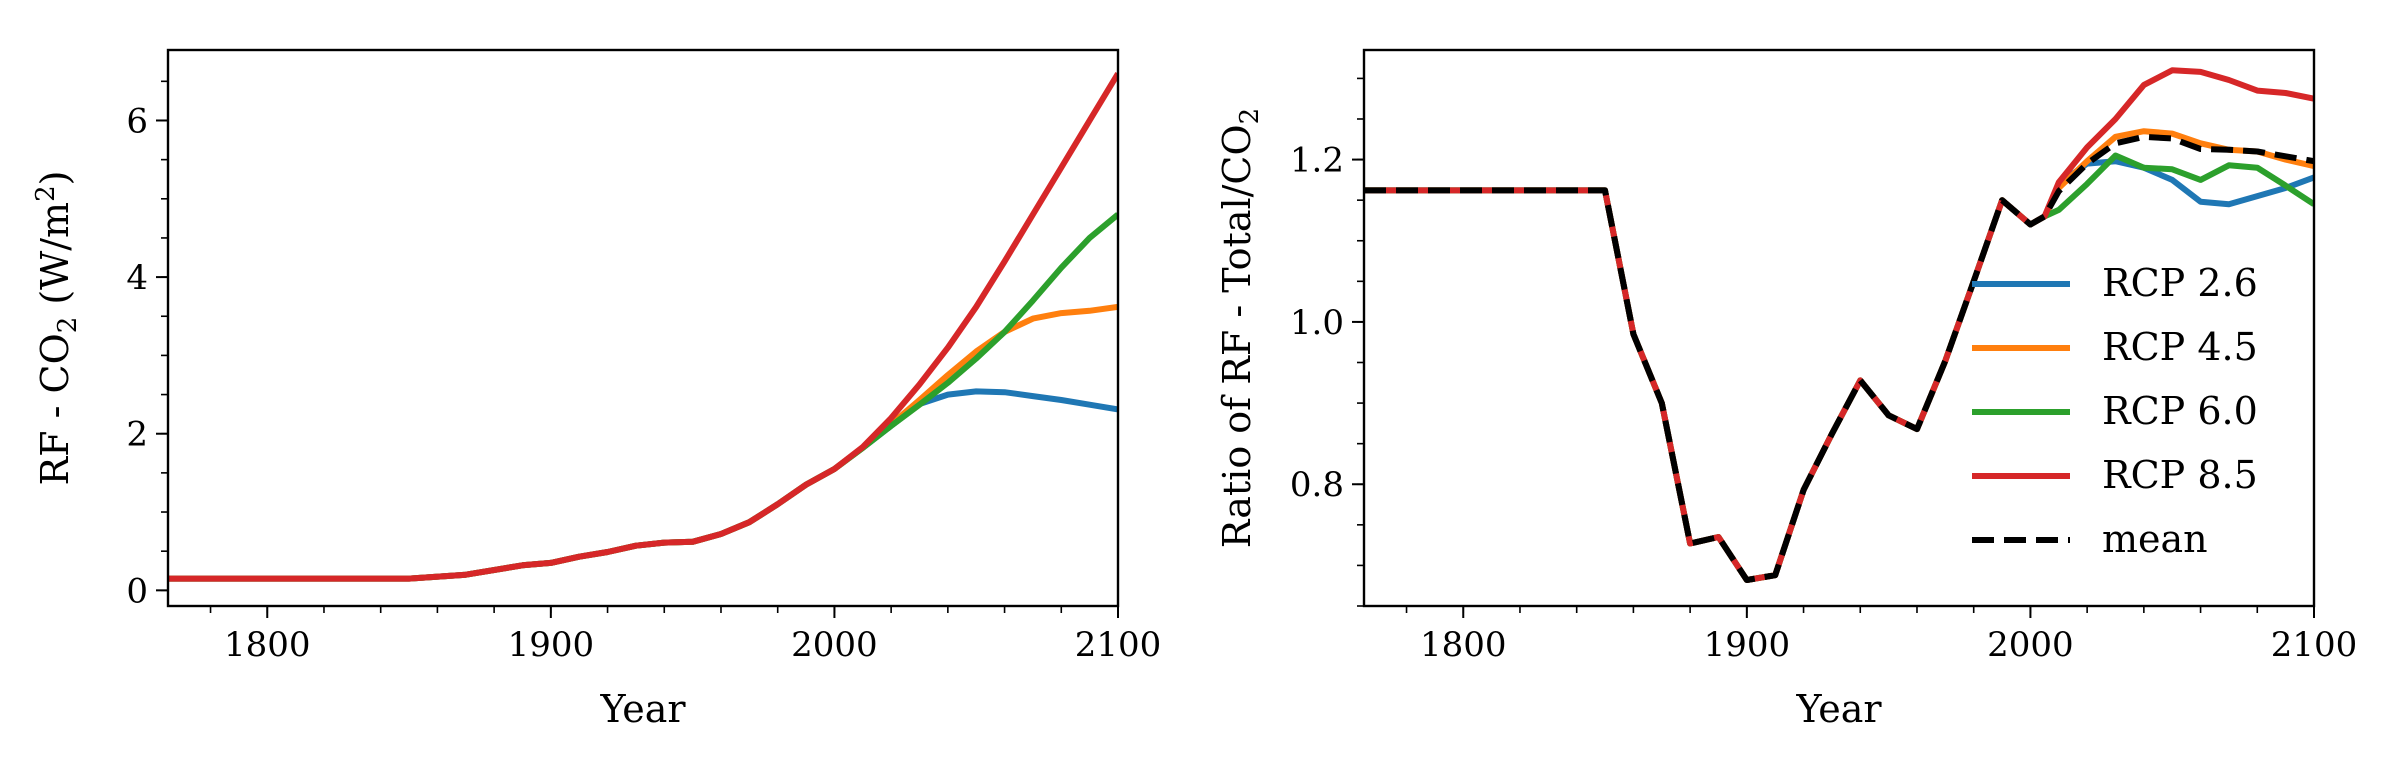  Describe the element at coordinates (137, 121) in the screenshot. I see `y-tick-label: 6` at that location.